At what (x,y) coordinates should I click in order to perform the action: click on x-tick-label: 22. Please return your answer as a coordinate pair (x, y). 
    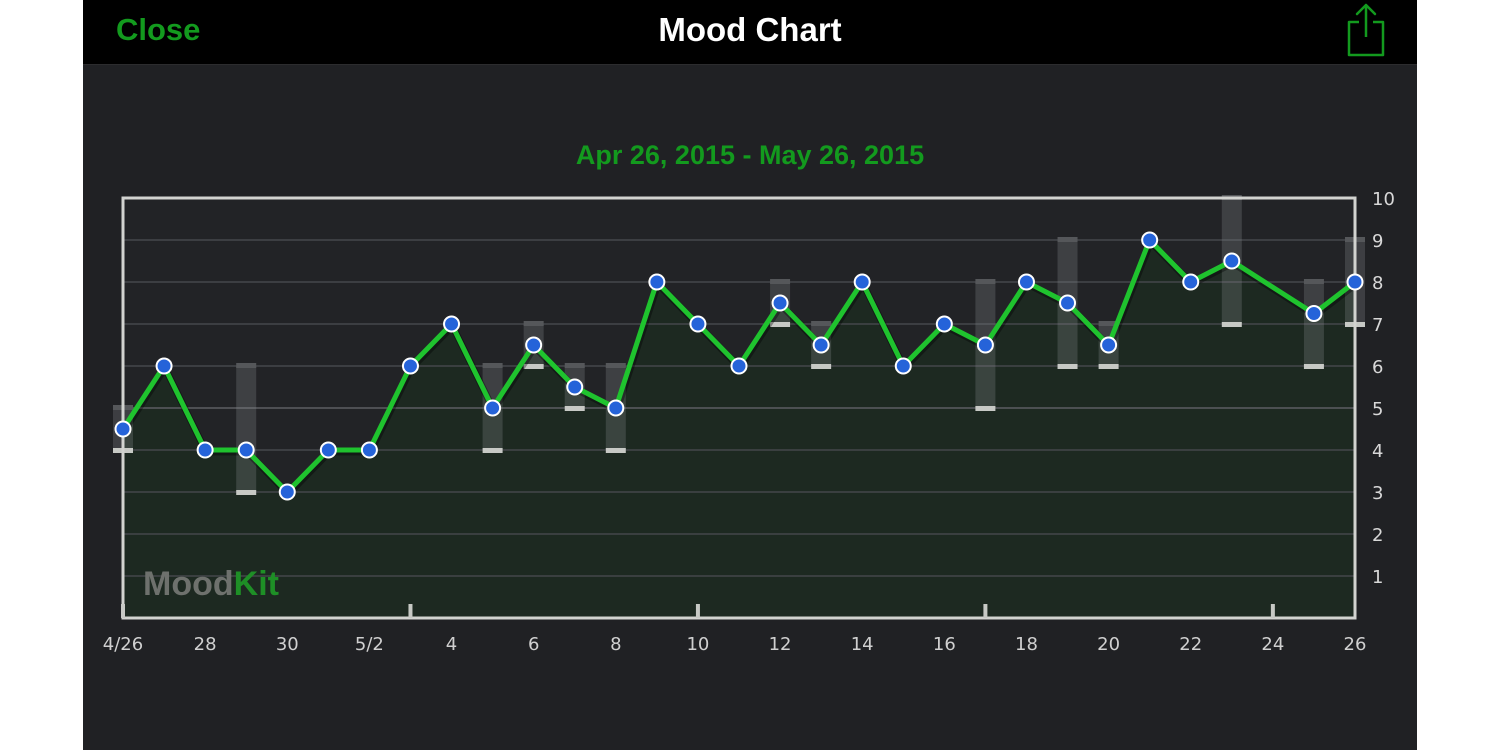
    Looking at the image, I should click on (1190, 644).